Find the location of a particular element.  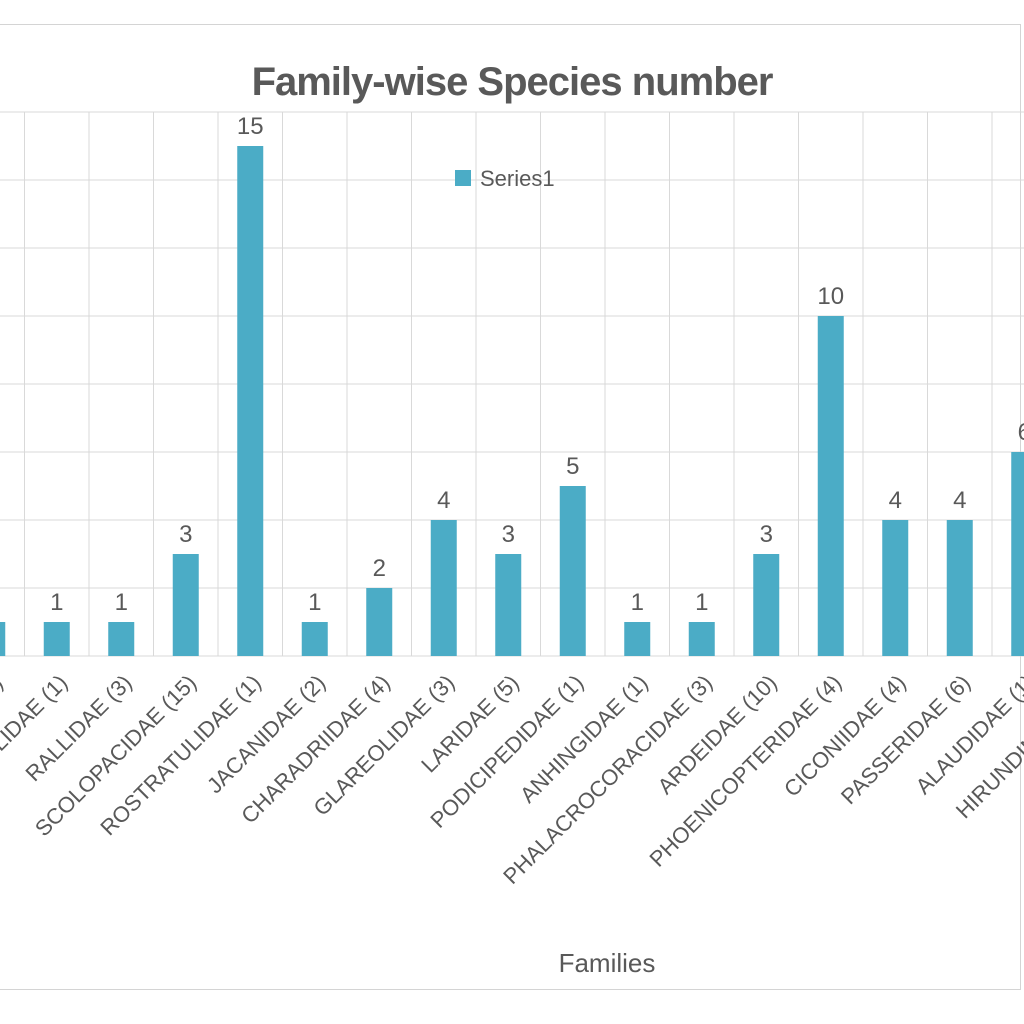

x-tick-label-5: JACANIDAE (2) is located at coordinates (266, 734).